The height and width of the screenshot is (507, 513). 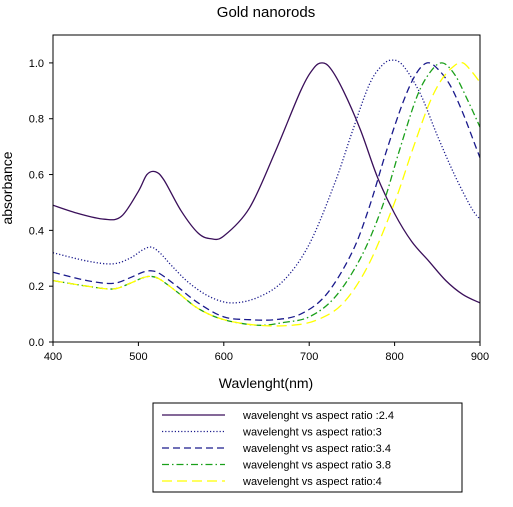 I want to click on legend-label-1: wavelenght vs aspect ratio :2.4, so click(x=318, y=416).